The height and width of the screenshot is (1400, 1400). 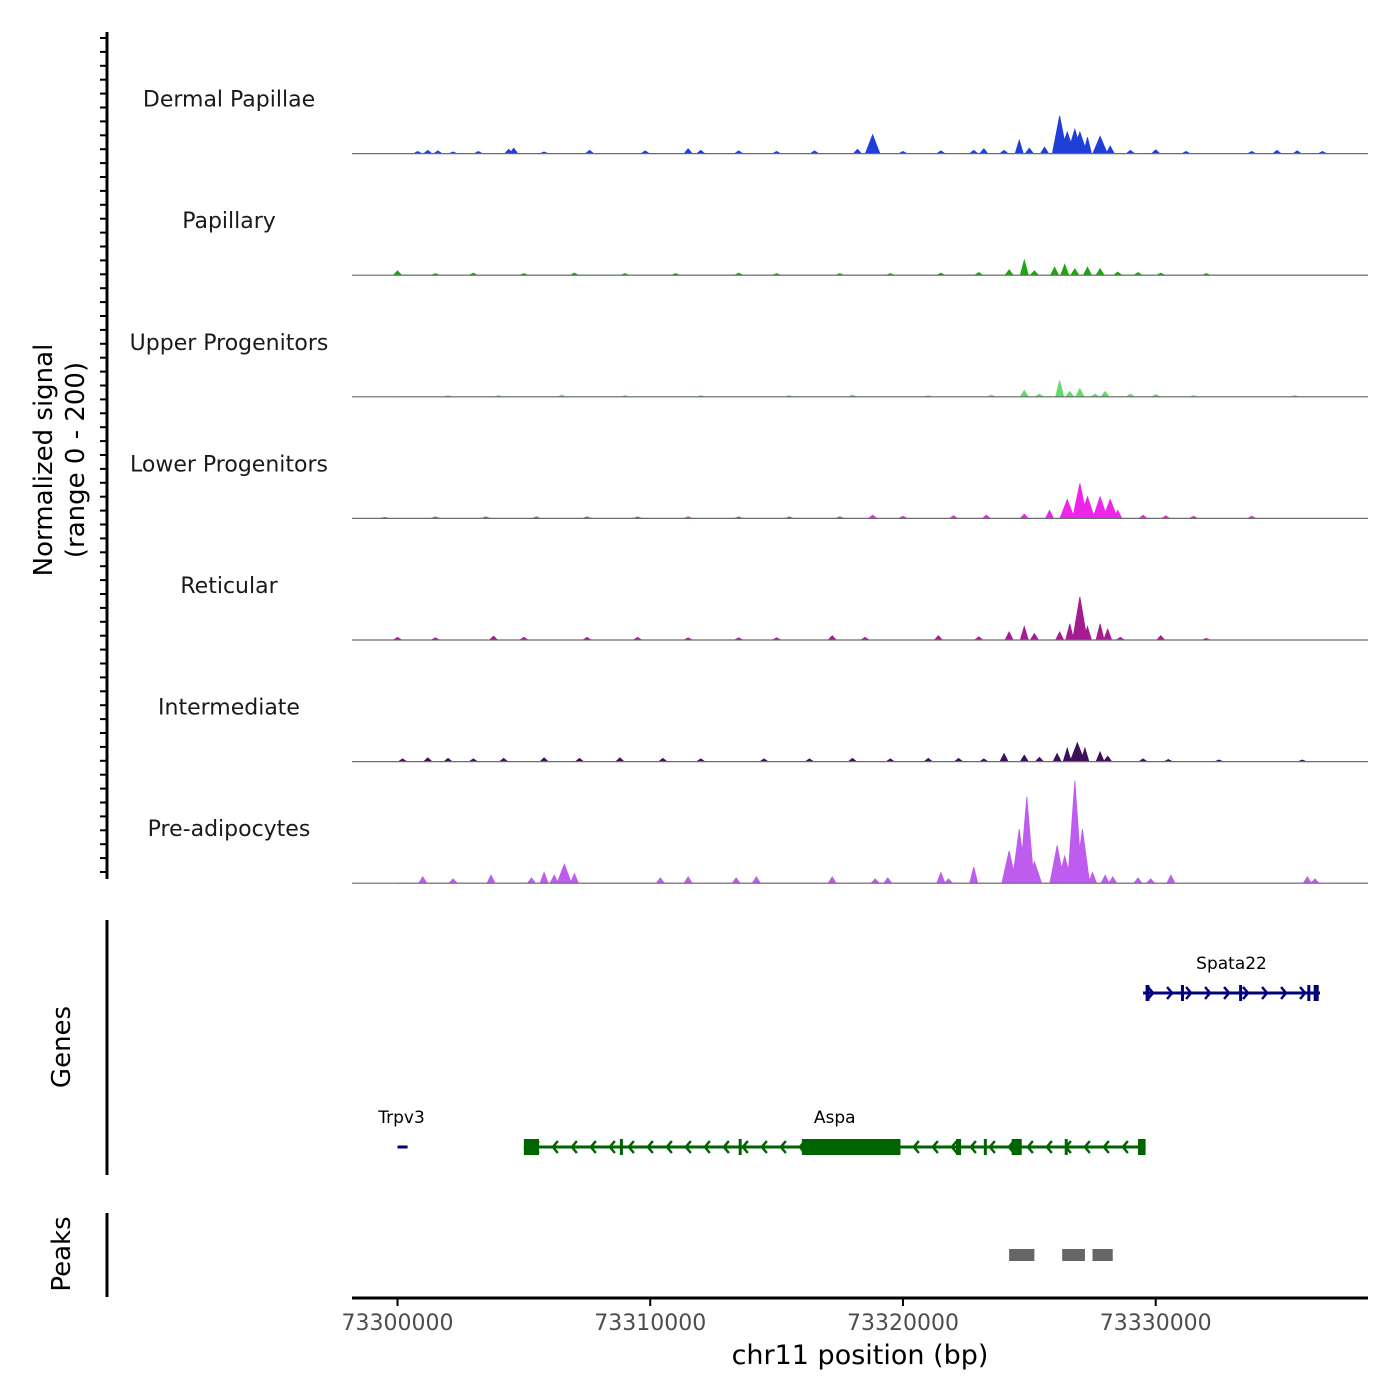 What do you see at coordinates (44, 460) in the screenshot?
I see `y-axis-title-line1: Normalized signal` at bounding box center [44, 460].